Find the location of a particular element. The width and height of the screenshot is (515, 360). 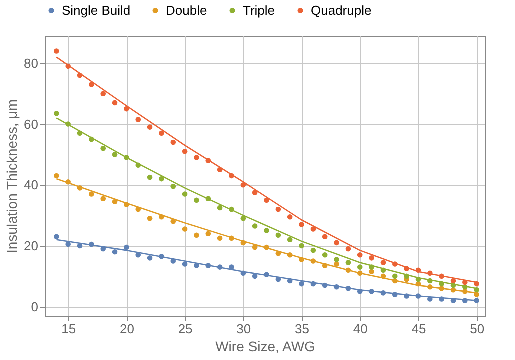

y-tick-label: 0 is located at coordinates (34, 306).